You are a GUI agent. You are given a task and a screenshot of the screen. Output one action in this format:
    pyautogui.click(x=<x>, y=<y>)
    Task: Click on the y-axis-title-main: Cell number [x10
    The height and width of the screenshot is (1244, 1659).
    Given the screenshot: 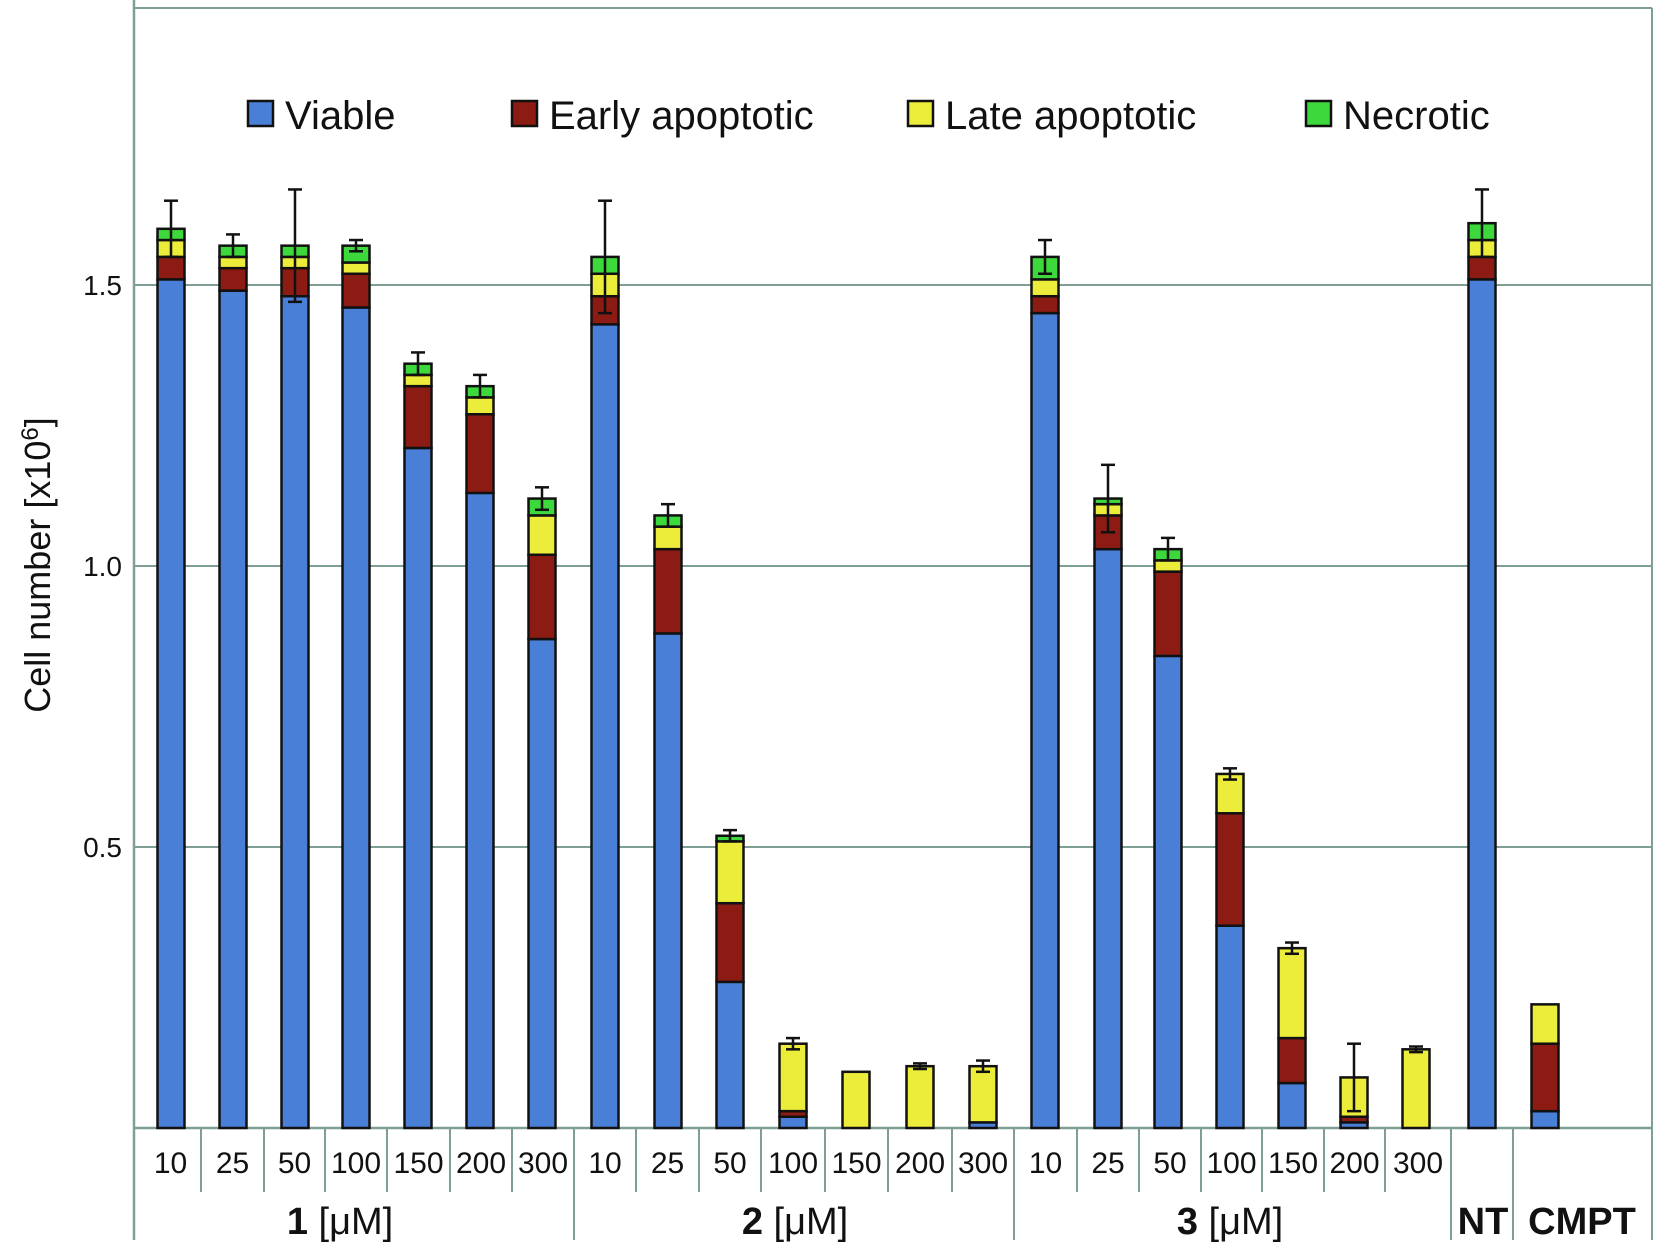 What is the action you would take?
    pyautogui.click(x=37, y=577)
    